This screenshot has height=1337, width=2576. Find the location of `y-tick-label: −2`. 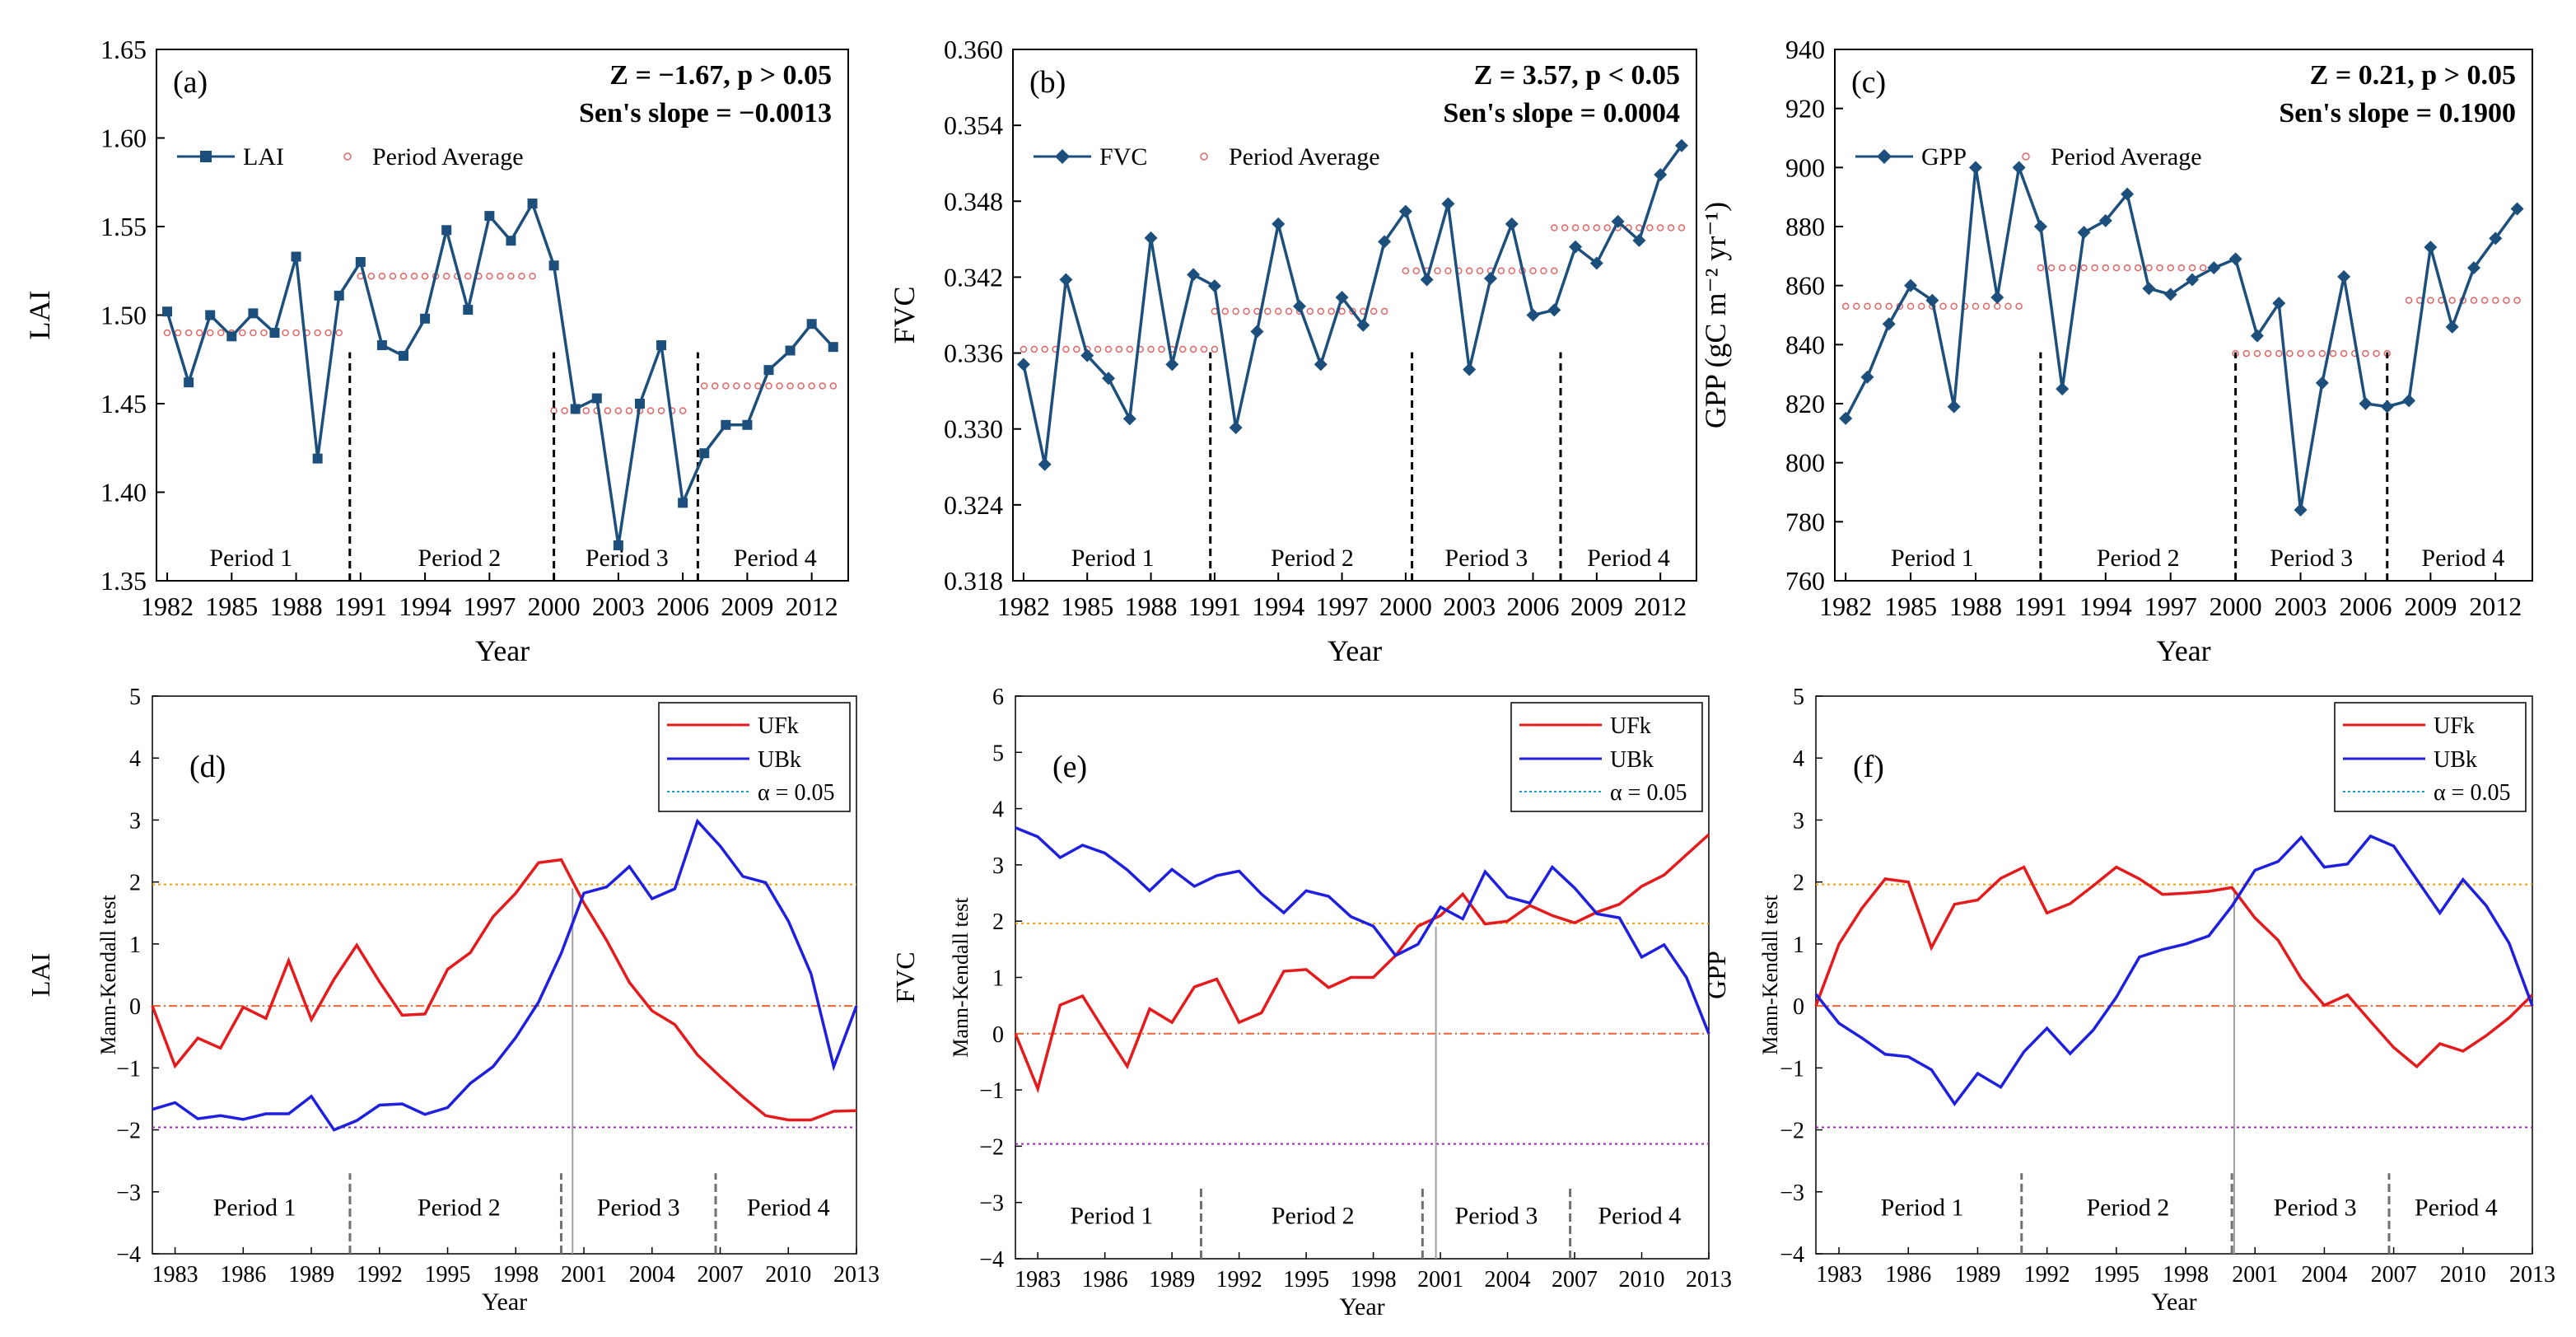

y-tick-label: −2 is located at coordinates (1792, 1131).